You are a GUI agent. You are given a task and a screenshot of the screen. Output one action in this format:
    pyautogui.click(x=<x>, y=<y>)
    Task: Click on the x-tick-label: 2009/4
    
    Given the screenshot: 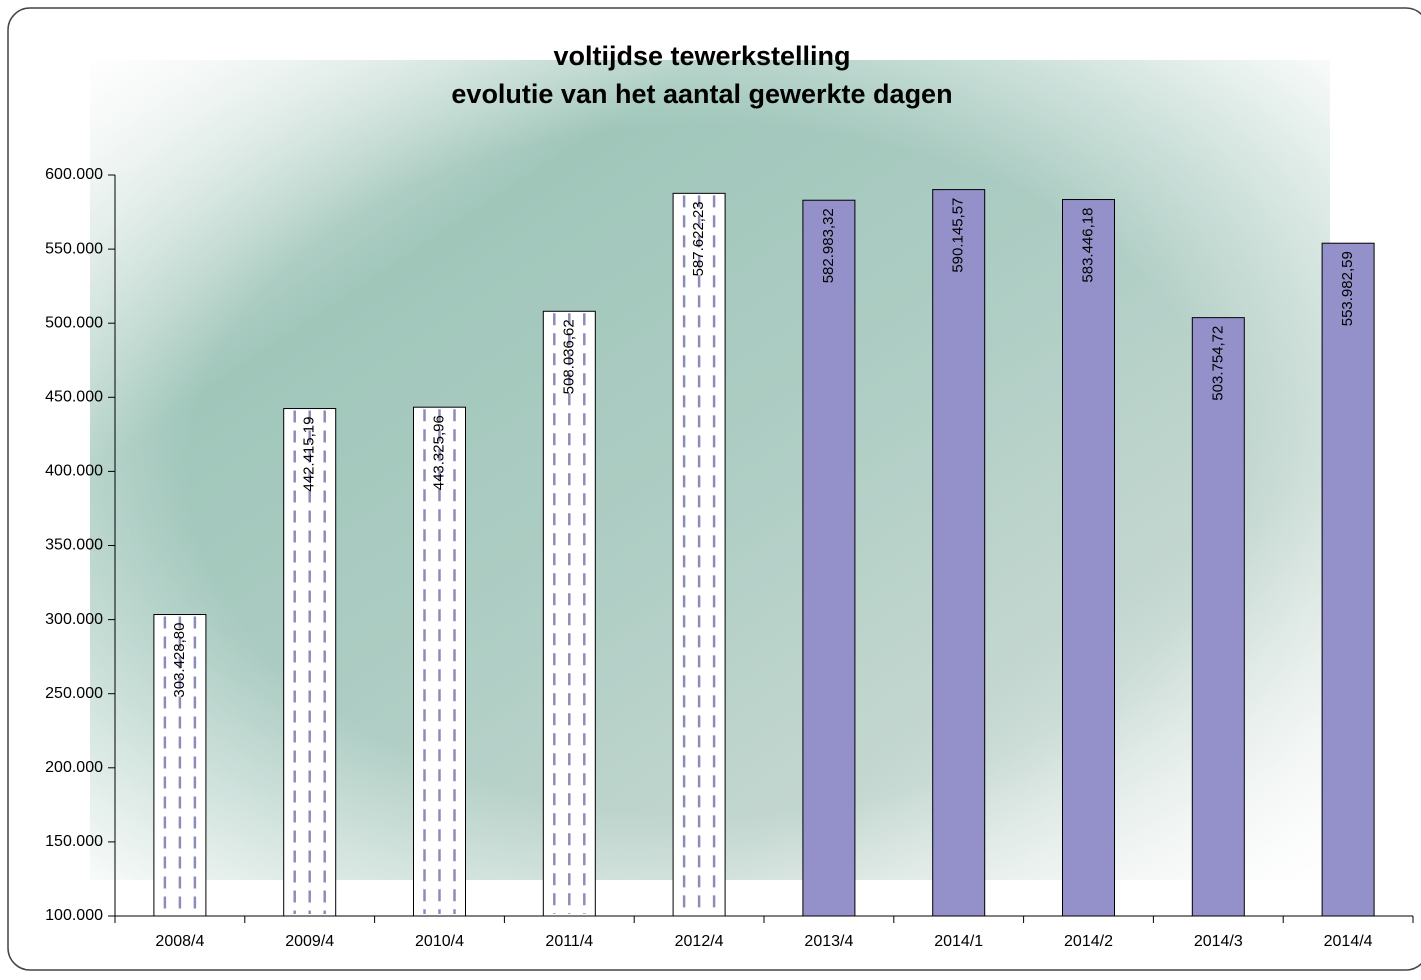 What is the action you would take?
    pyautogui.click(x=309, y=941)
    